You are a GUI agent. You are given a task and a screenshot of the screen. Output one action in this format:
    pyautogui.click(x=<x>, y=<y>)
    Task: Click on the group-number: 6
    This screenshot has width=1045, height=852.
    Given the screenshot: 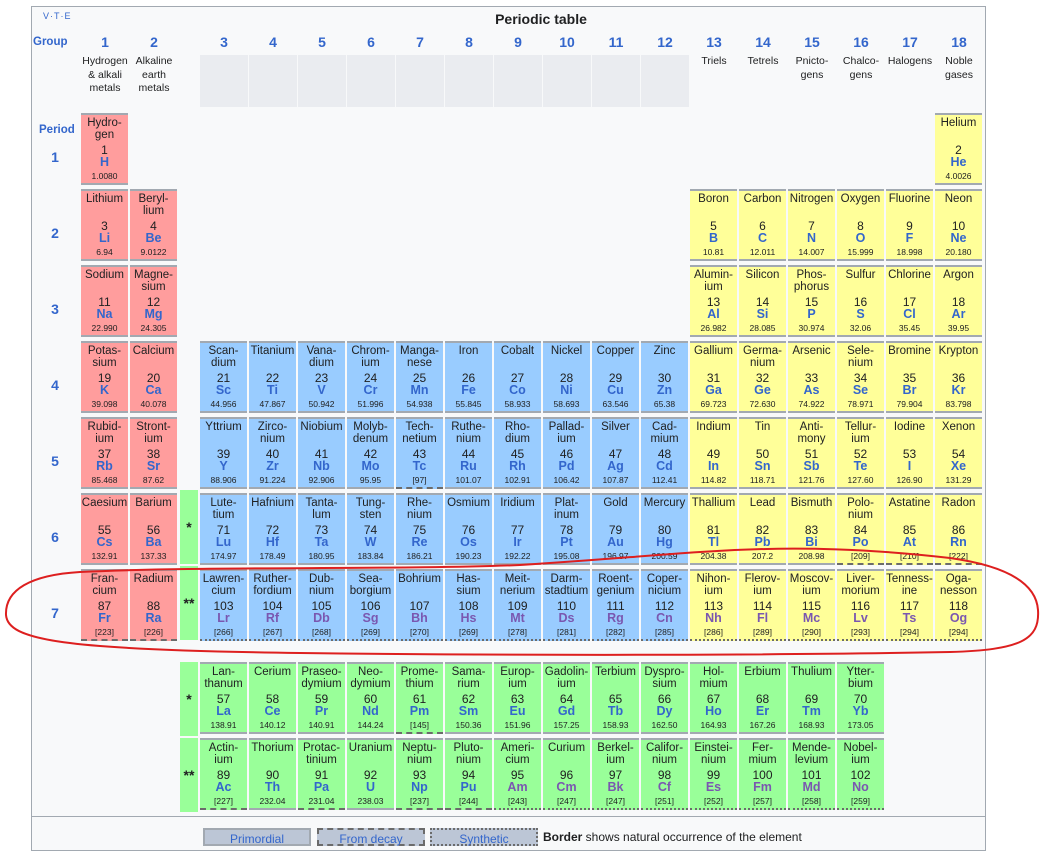 What is the action you would take?
    pyautogui.click(x=371, y=42)
    